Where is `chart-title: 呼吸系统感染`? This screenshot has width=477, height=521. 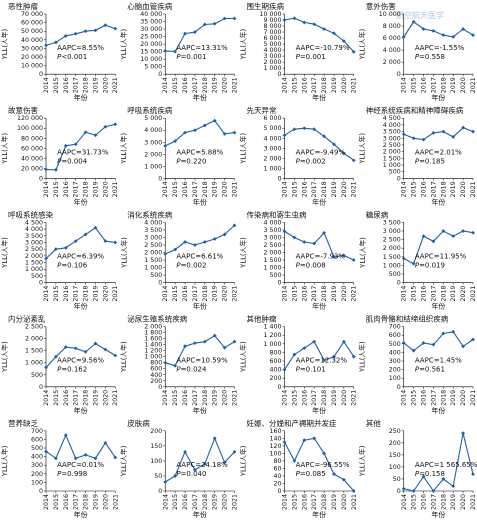 chart-title: 呼吸系统感染 is located at coordinates (30, 214).